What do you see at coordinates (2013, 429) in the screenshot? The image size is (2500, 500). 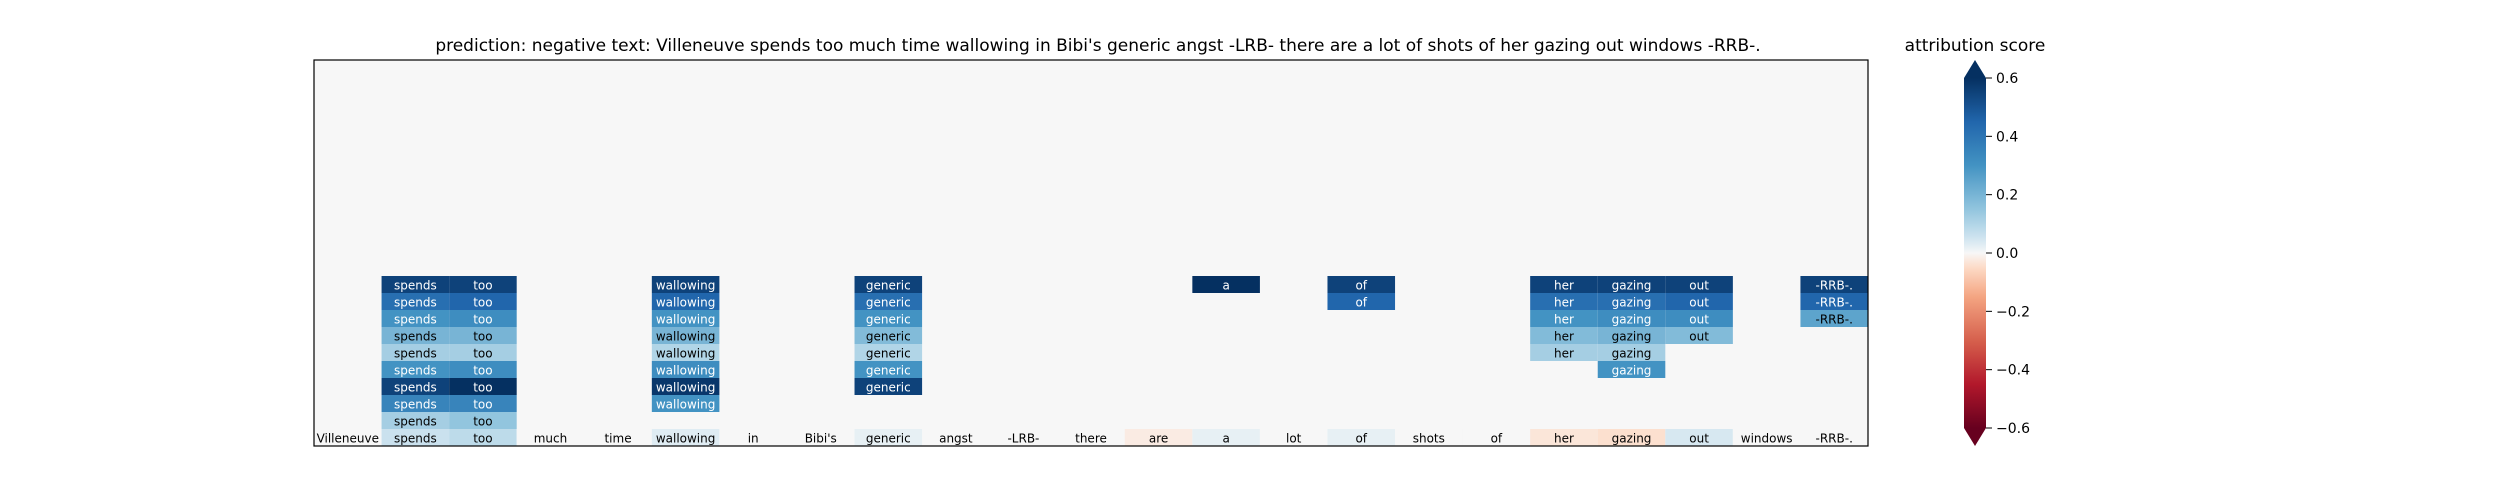 I see `colorbar-tick-label: −0.6` at bounding box center [2013, 429].